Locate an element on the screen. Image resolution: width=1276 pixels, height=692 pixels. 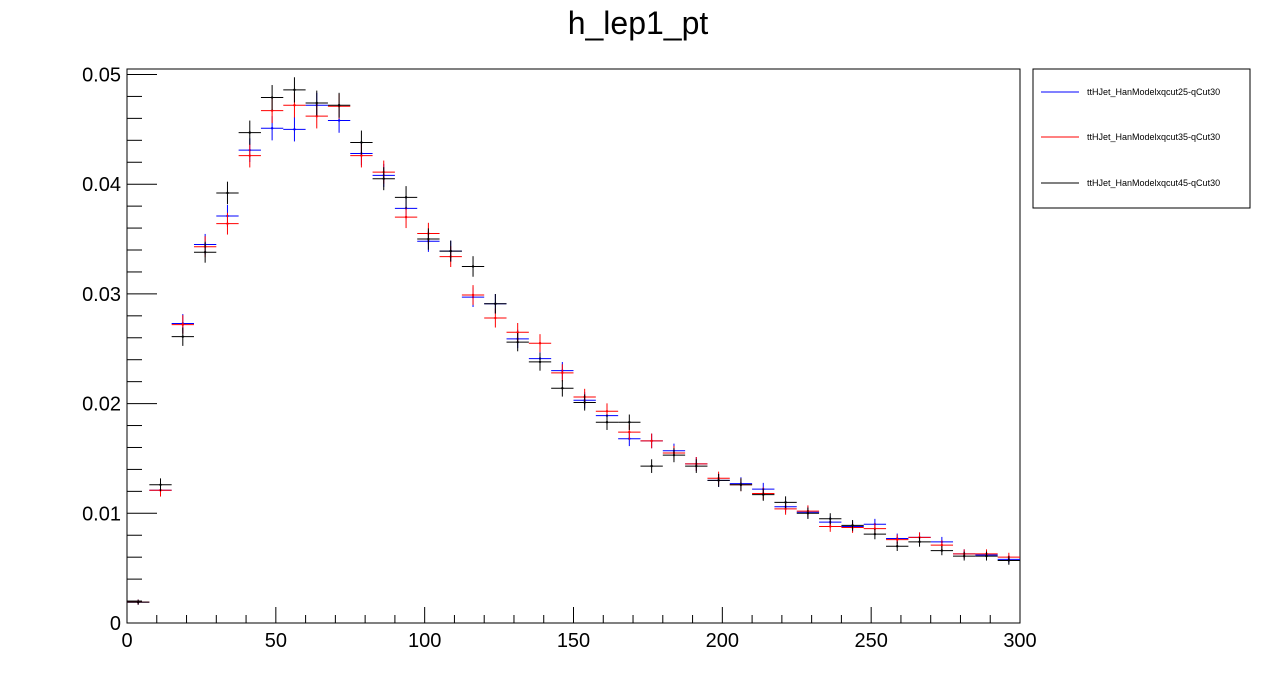
x-tick-label: 300 is located at coordinates (1019, 641).